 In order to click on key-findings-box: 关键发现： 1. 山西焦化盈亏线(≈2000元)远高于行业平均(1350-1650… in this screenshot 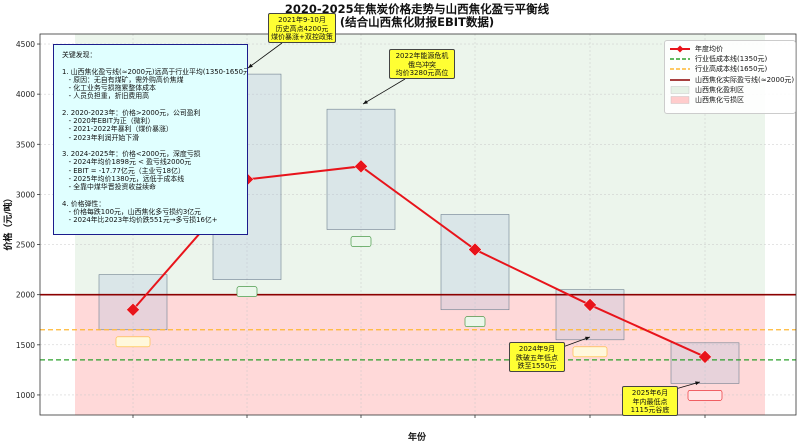, I will do `click(150, 139)`.